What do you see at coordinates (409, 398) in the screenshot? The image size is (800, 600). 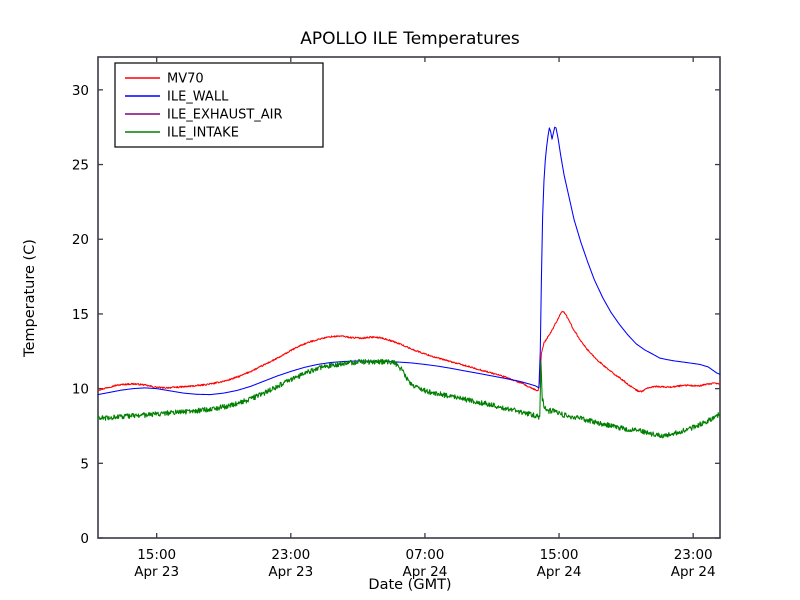 I see `series-line-ile_intake` at bounding box center [409, 398].